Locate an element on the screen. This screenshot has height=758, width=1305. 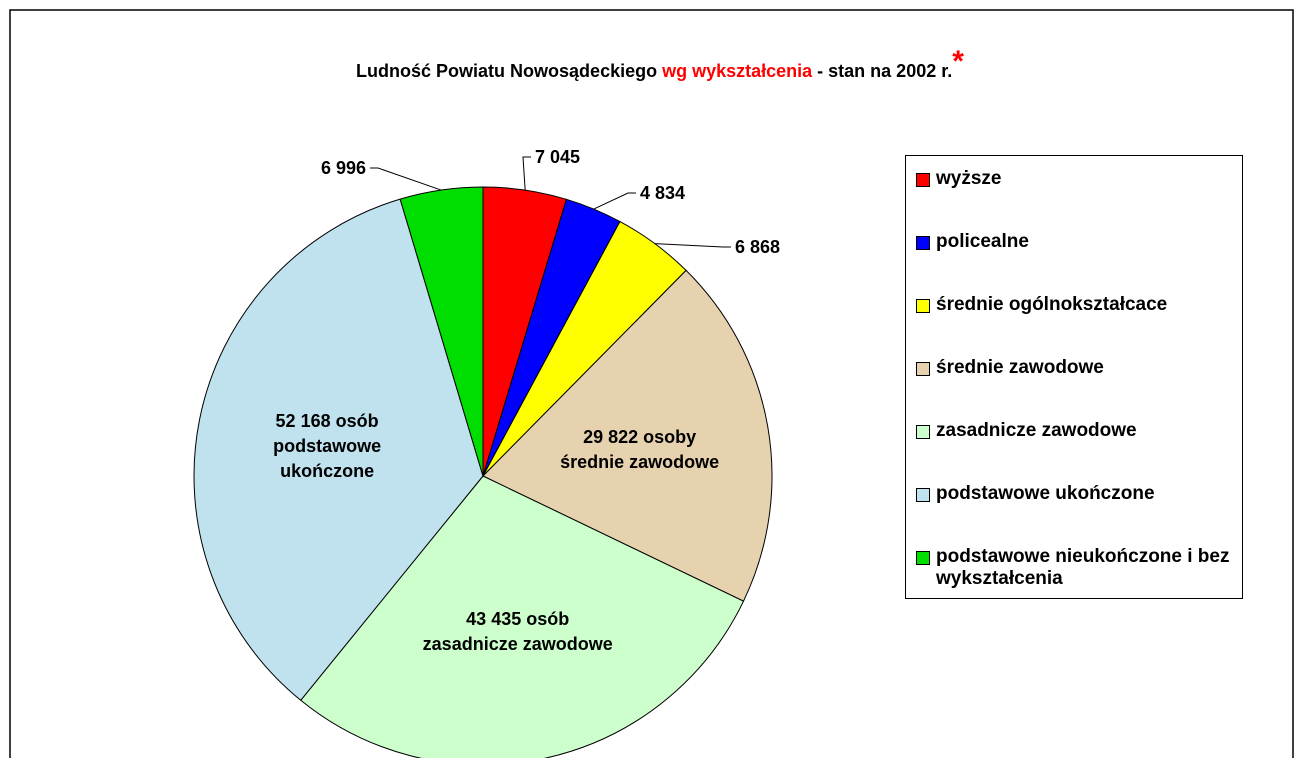
legend-item: podstawowe ukończone is located at coordinates (1075, 514).